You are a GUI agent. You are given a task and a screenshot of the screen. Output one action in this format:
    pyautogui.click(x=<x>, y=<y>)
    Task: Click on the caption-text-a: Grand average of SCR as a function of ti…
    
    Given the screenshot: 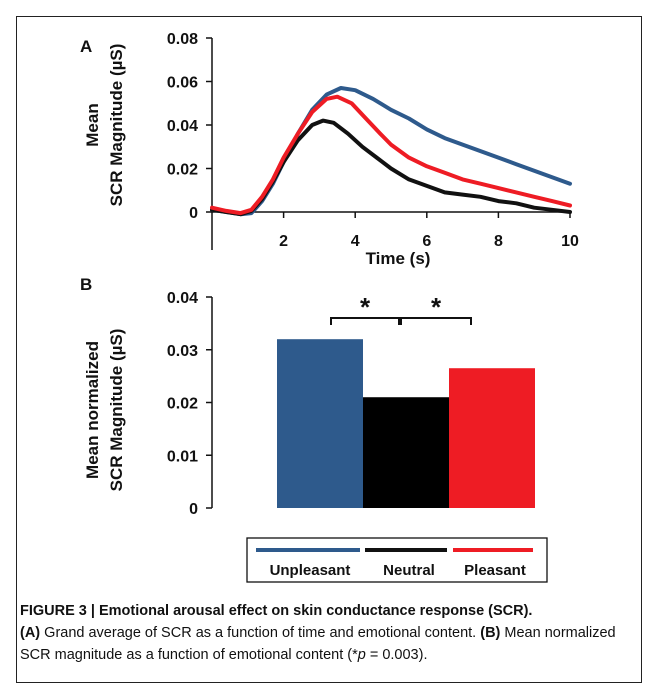 What is the action you would take?
    pyautogui.click(x=260, y=633)
    